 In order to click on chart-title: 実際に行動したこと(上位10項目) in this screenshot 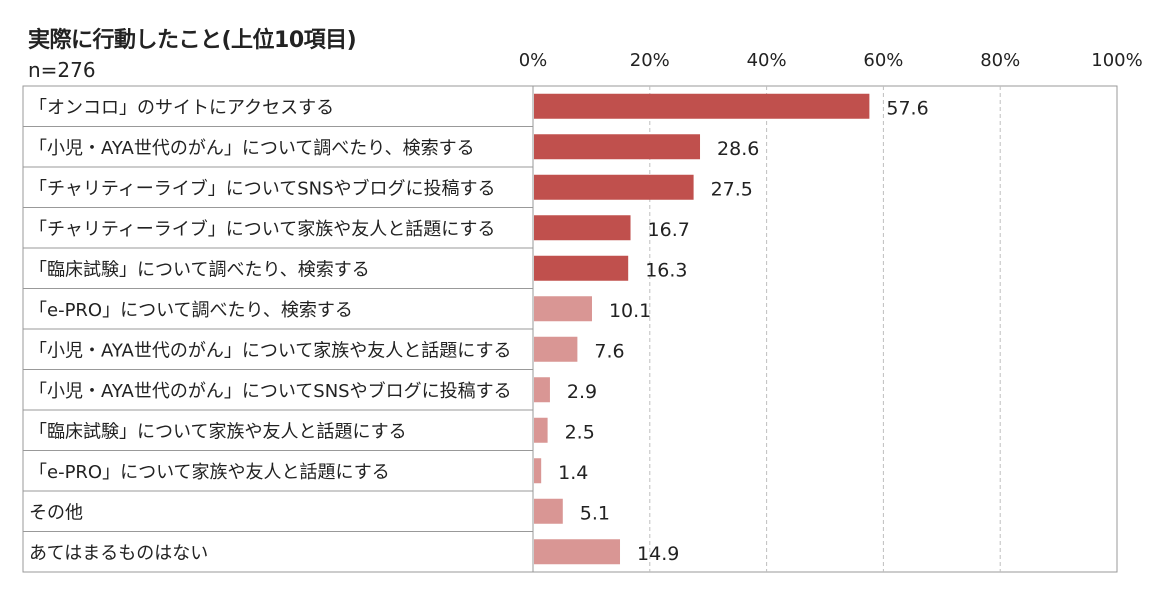, I will do `click(192, 40)`.